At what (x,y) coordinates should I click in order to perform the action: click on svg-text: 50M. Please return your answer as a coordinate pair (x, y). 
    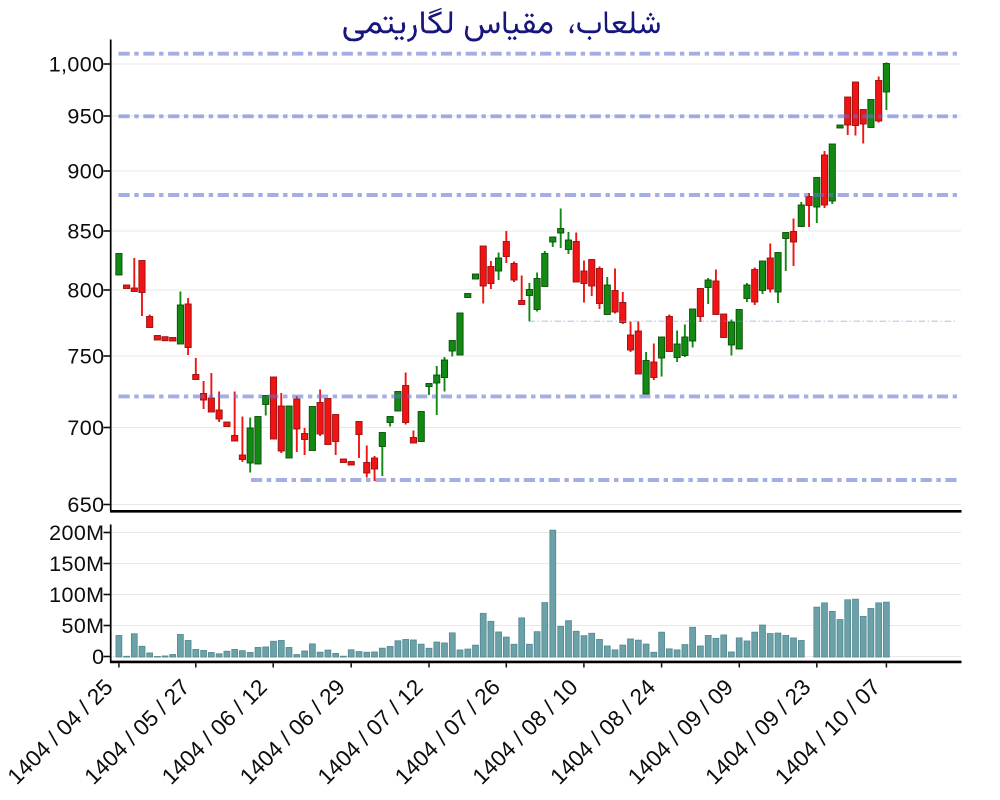
    Looking at the image, I should click on (82, 626).